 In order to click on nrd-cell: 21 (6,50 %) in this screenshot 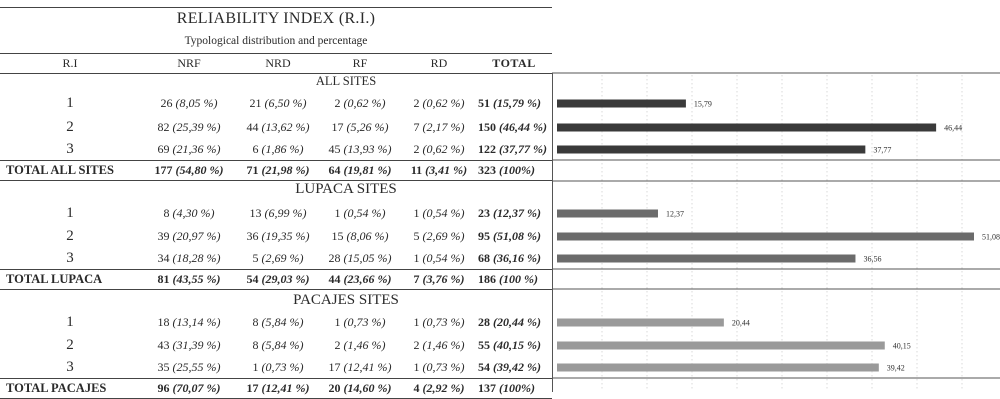, I will do `click(278, 103)`.